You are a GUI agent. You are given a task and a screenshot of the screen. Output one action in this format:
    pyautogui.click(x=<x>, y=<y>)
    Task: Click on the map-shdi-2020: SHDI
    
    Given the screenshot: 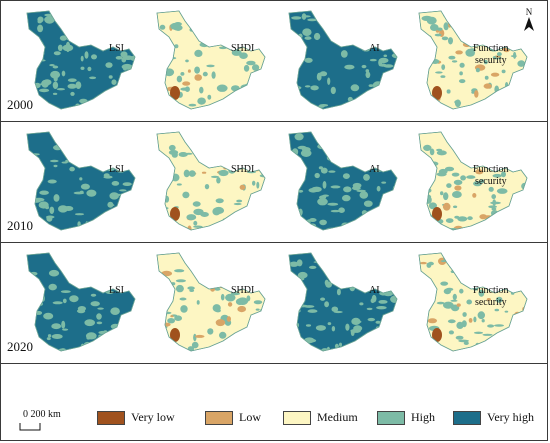 What is the action you would take?
    pyautogui.click(x=219, y=304)
    